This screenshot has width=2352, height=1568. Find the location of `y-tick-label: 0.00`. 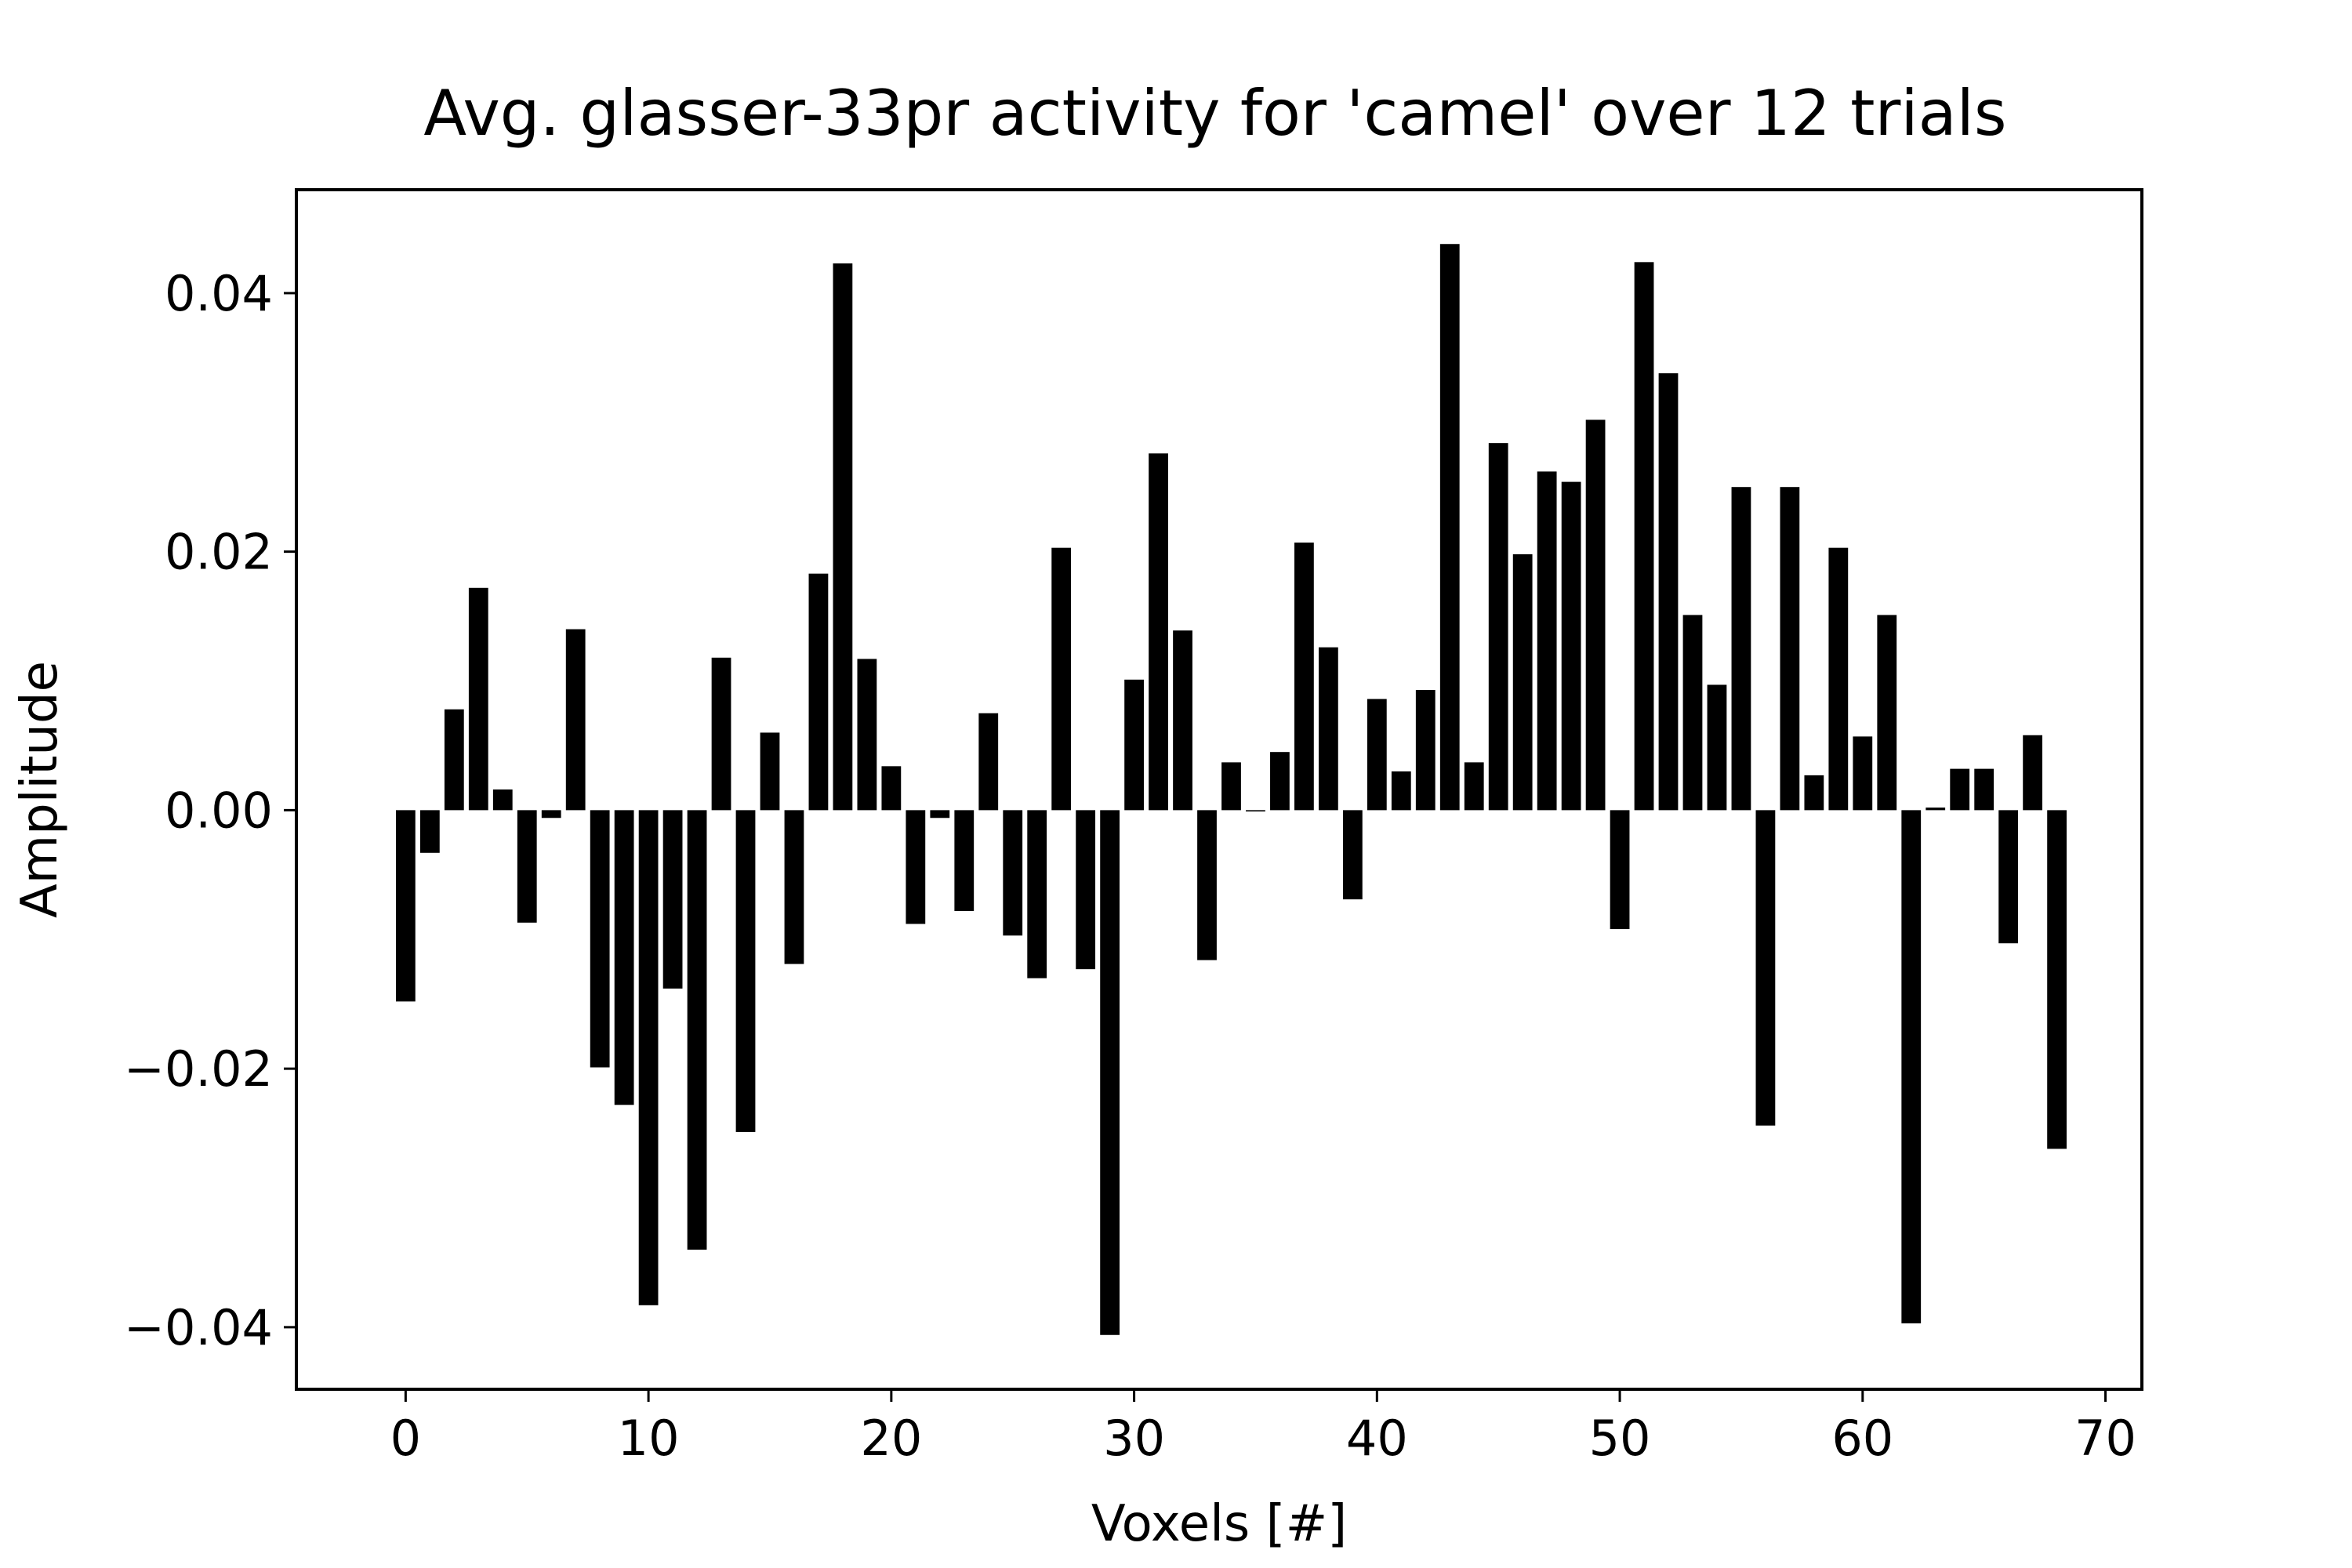

y-tick-label: 0.00 is located at coordinates (219, 810).